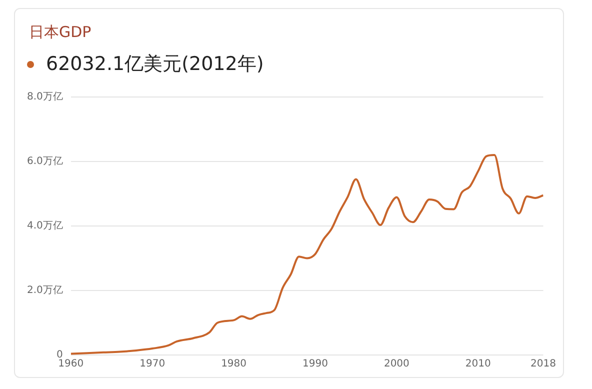 The width and height of the screenshot is (592, 389). I want to click on chart-subtitle: 62032.1亿美元(2012年), so click(155, 64).